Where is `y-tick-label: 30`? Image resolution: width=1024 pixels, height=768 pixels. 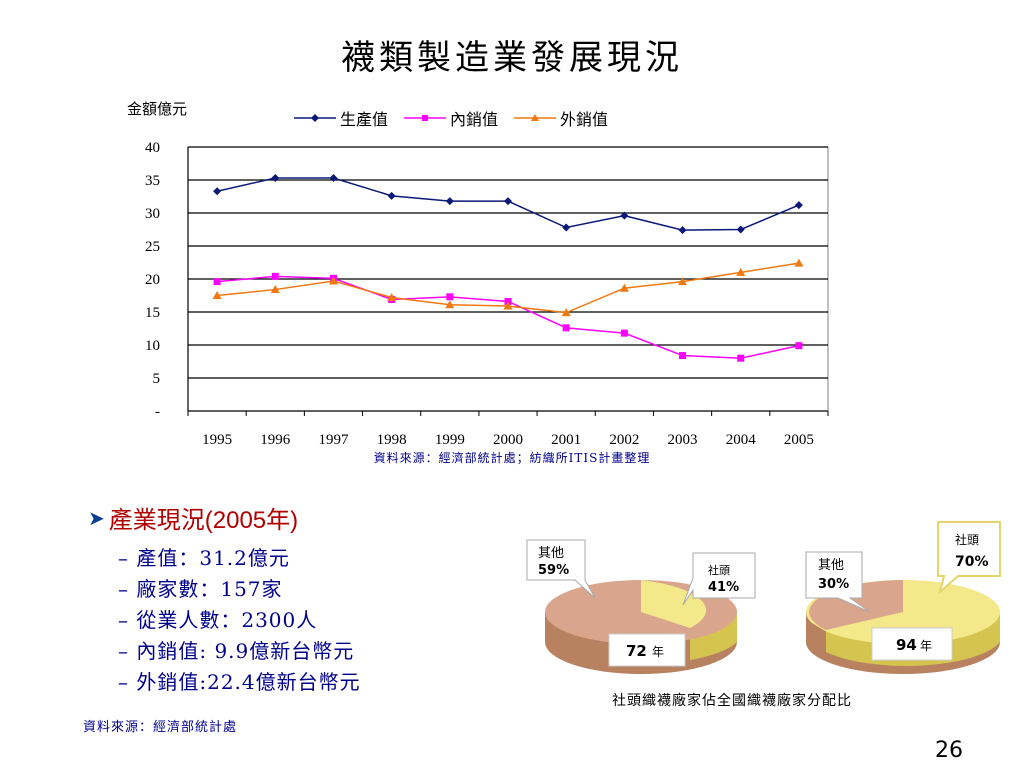
y-tick-label: 30 is located at coordinates (152, 214).